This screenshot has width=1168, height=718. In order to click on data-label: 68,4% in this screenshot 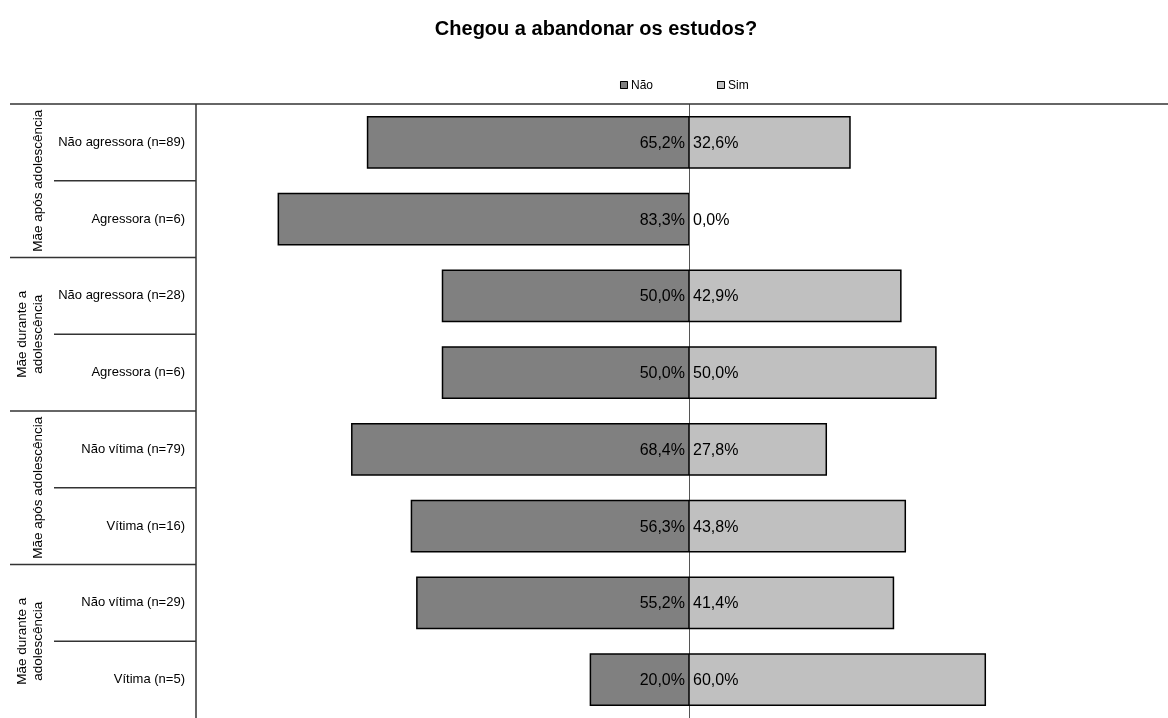, I will do `click(662, 449)`.